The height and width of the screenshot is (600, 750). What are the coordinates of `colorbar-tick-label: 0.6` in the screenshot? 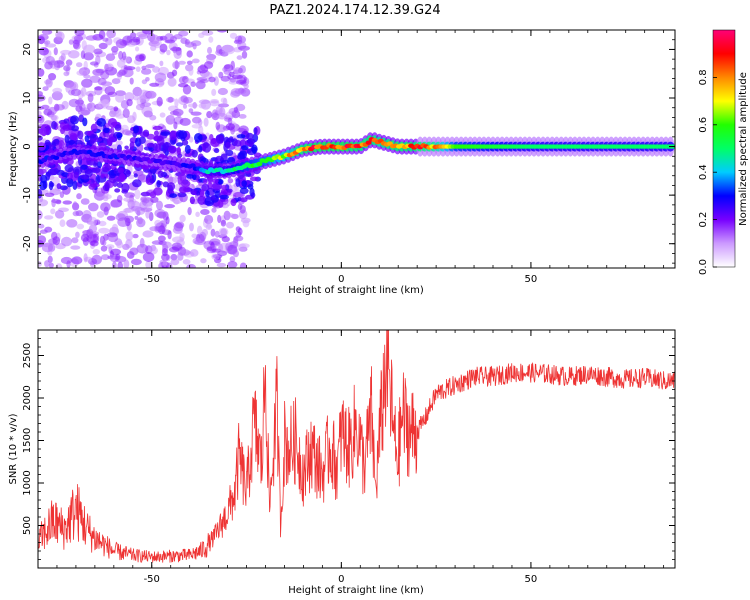 It's located at (703, 125).